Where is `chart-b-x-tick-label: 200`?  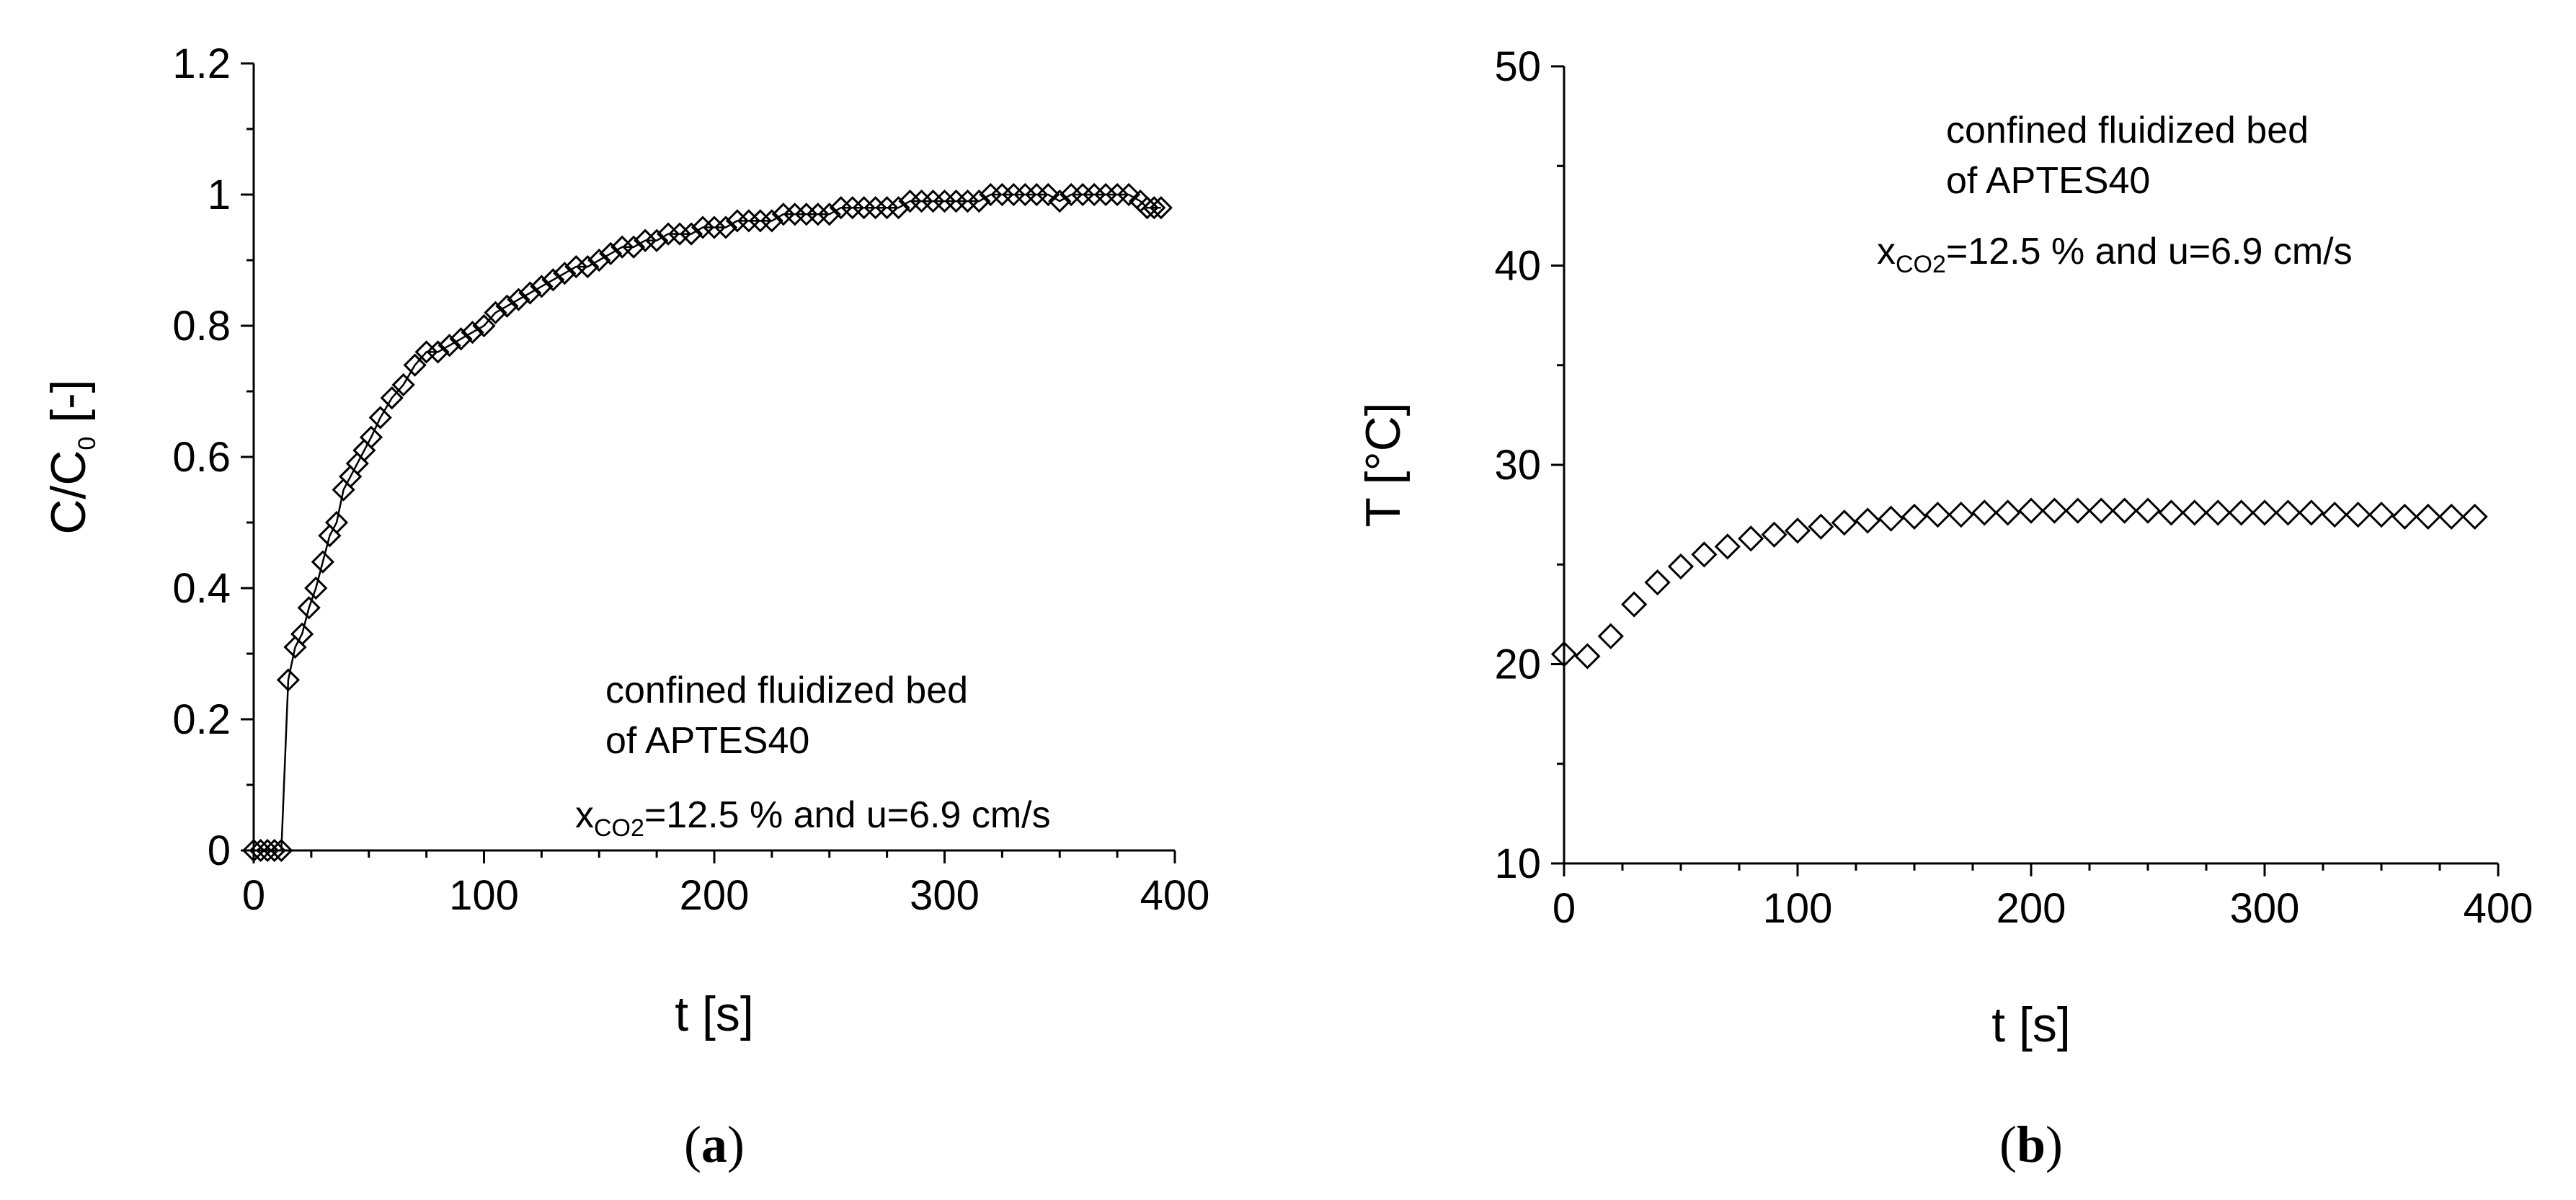
chart-b-x-tick-label: 200 is located at coordinates (2032, 908).